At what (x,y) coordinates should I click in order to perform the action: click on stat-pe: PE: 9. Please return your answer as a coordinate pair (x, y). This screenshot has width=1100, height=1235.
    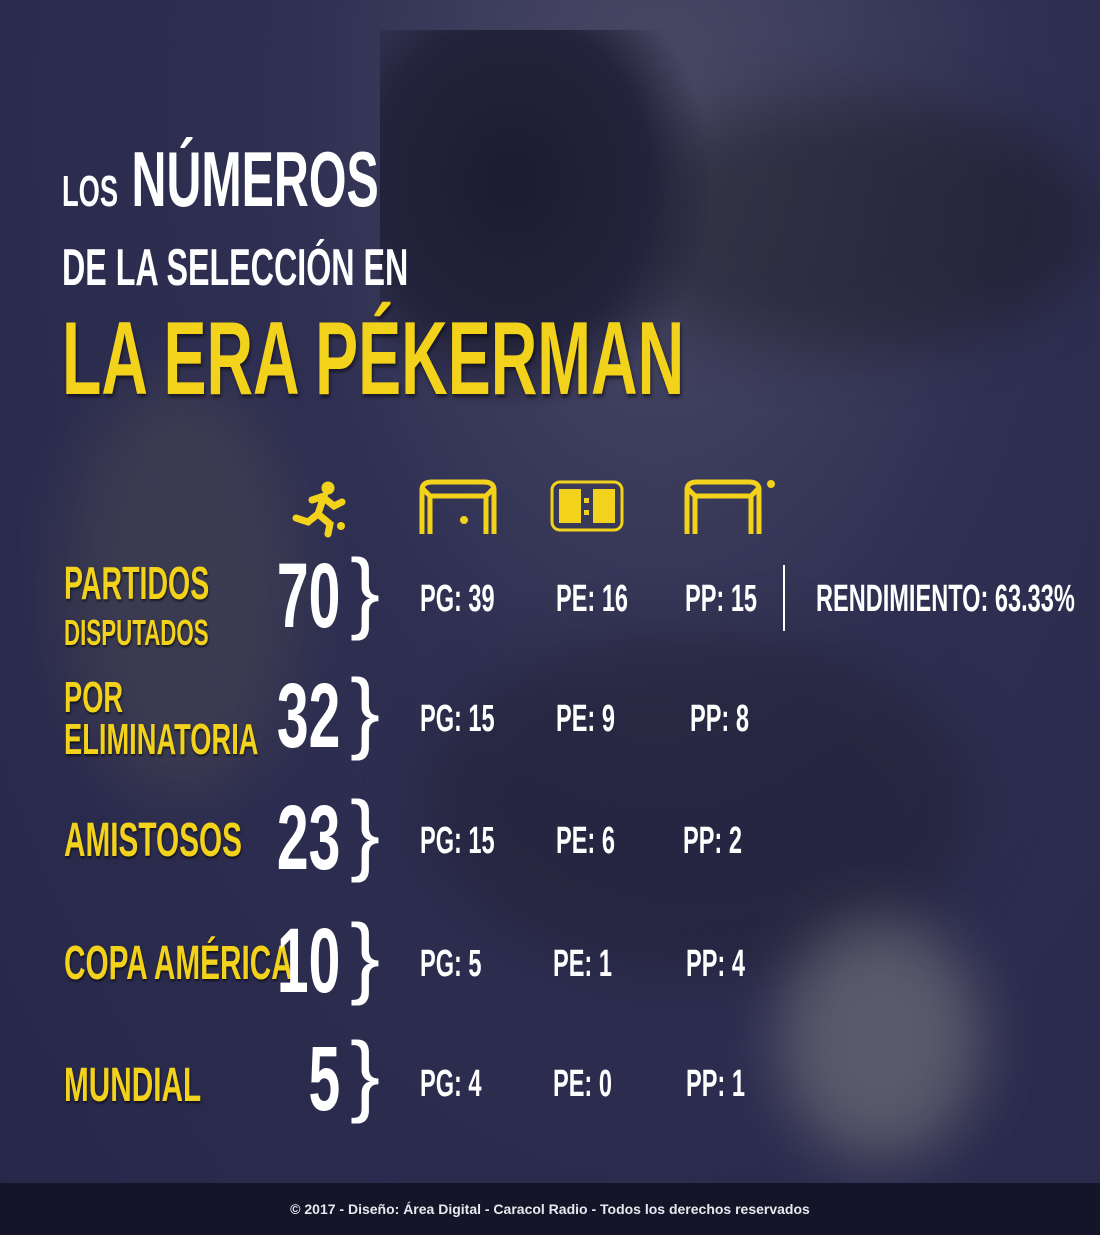
    Looking at the image, I should click on (585, 719).